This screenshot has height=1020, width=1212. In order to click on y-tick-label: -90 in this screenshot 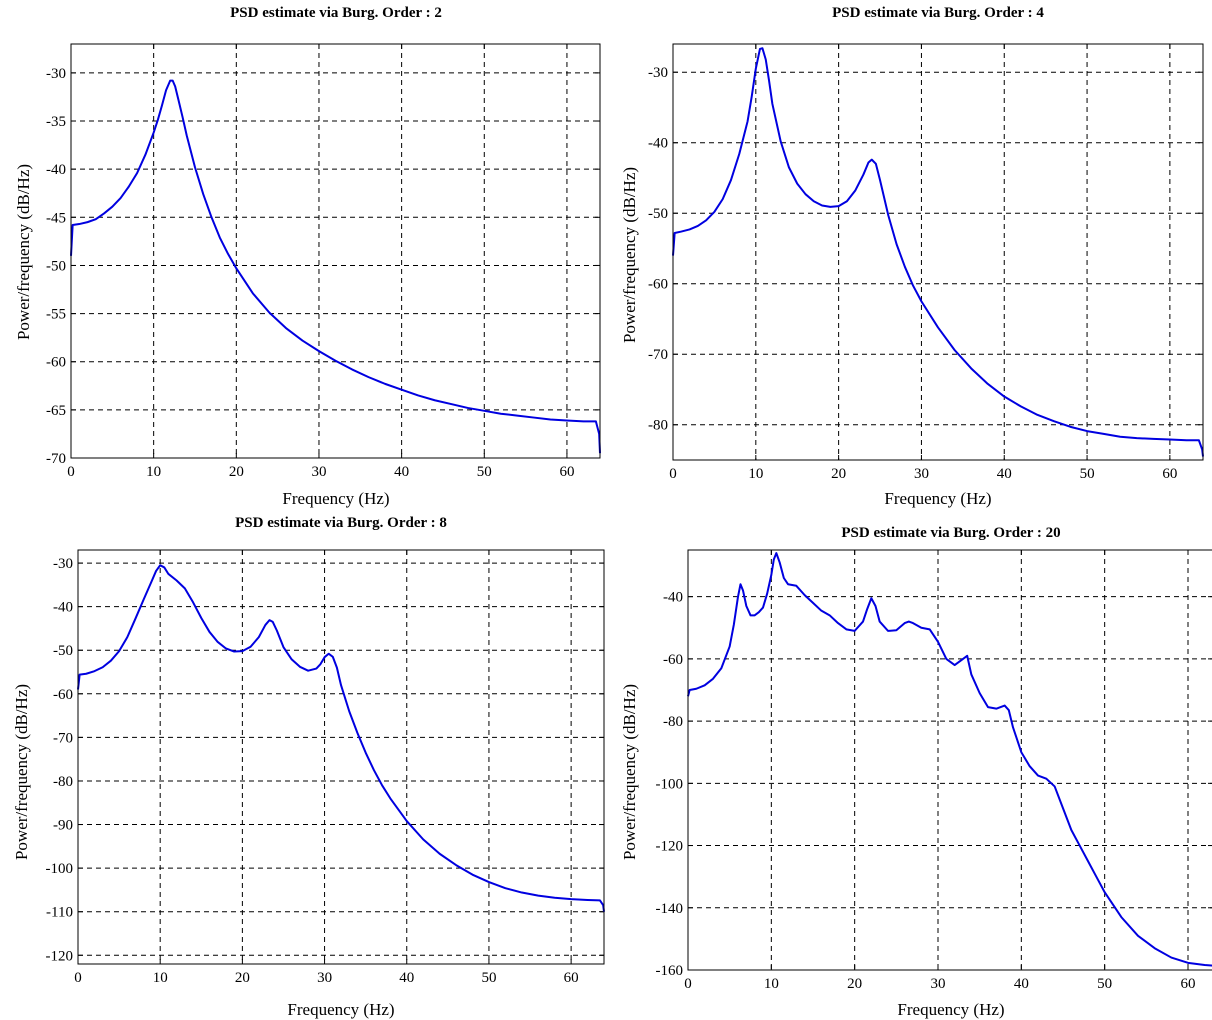, I will do `click(63, 826)`.